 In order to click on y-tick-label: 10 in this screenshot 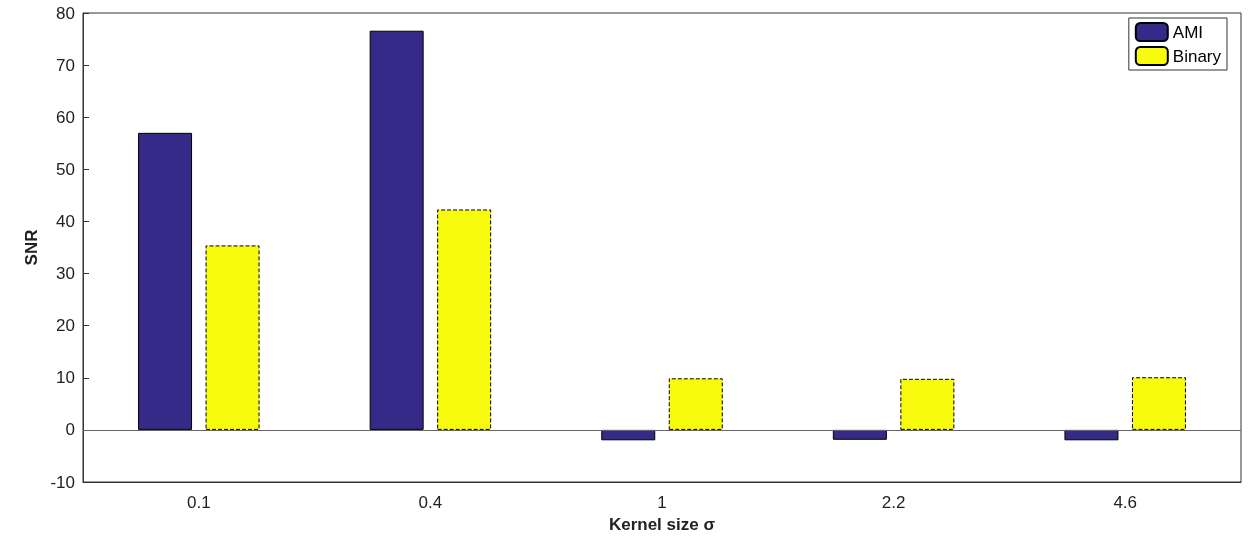, I will do `click(65, 378)`.